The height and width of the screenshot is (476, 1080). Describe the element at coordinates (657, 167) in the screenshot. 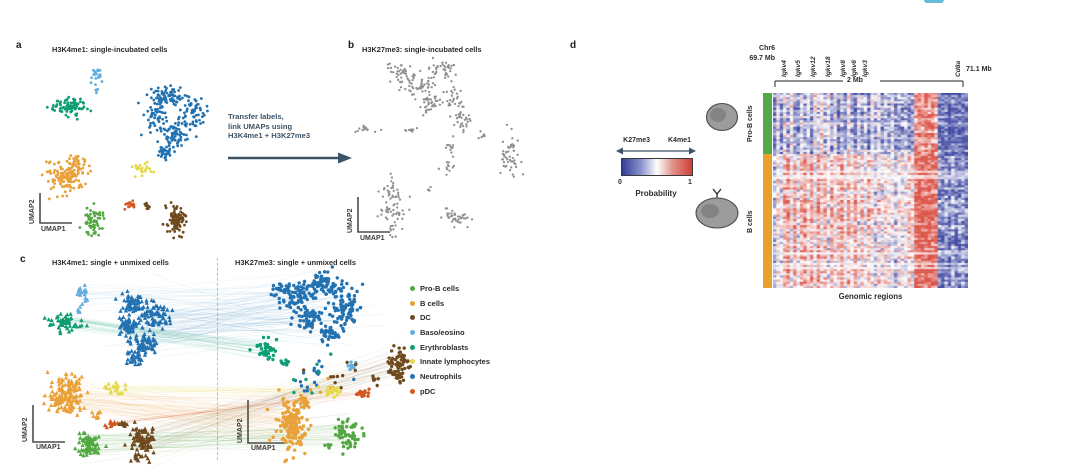

I see `colorbar-gradient` at that location.